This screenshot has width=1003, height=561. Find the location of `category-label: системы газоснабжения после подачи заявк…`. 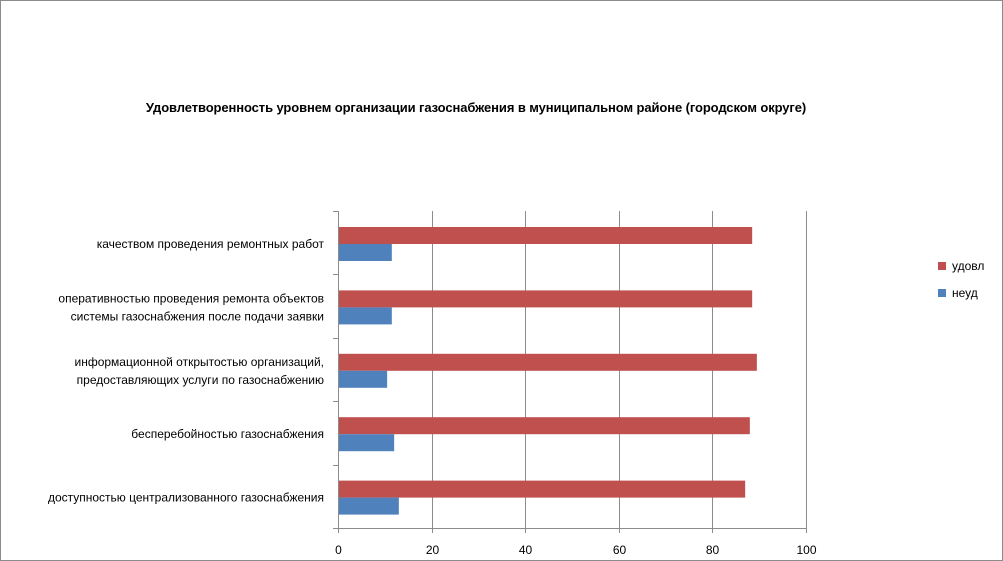

category-label: системы газоснабжения после подачи заявк… is located at coordinates (197, 316).